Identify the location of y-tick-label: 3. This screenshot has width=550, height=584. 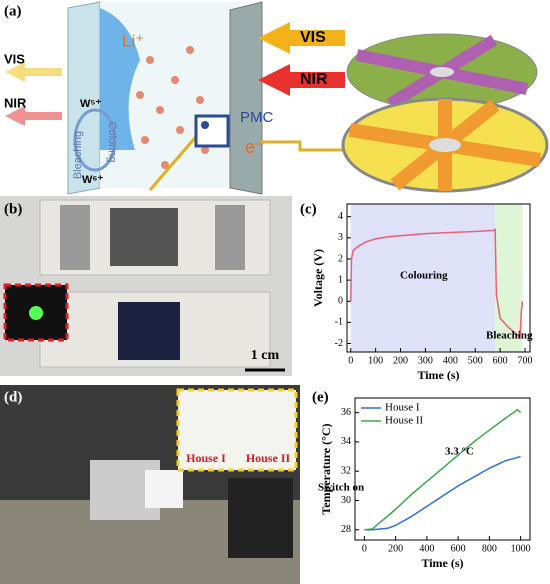
(340, 237).